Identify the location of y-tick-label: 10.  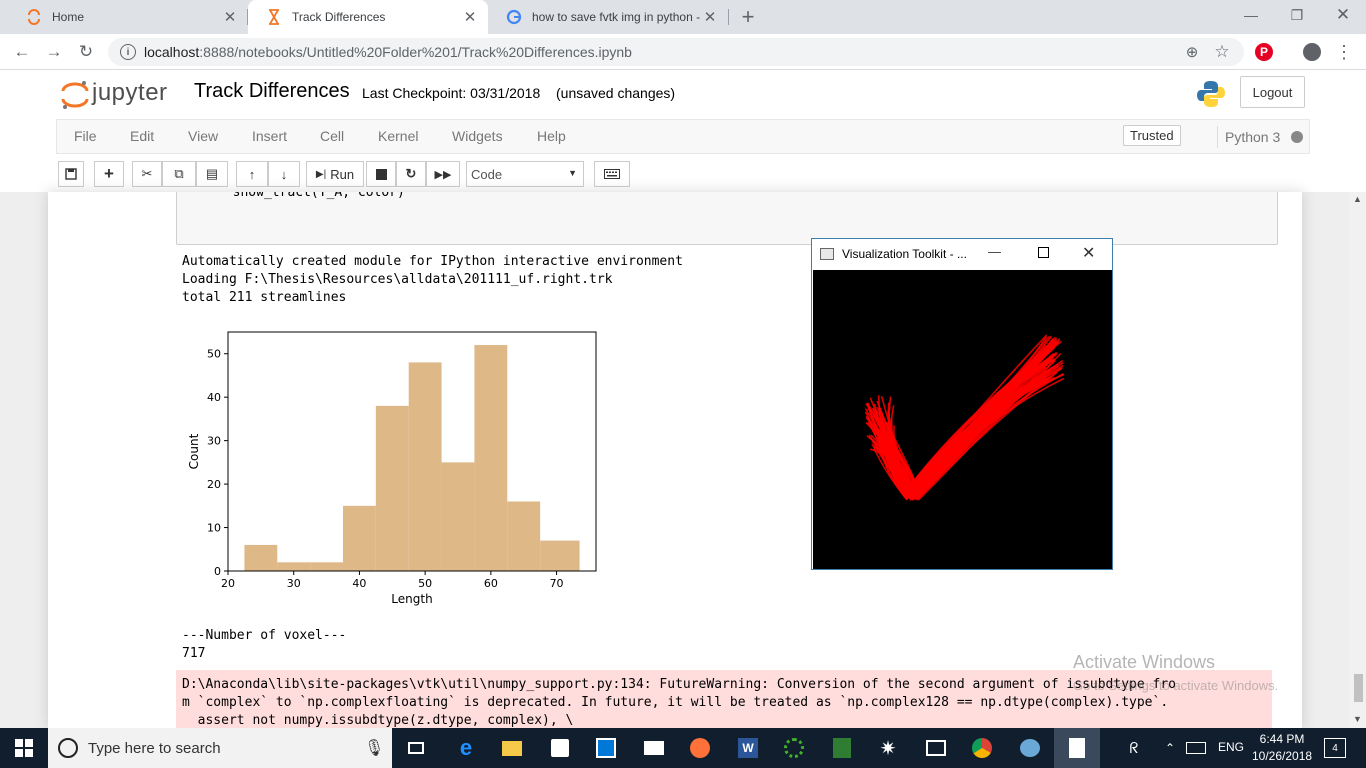
(214, 528).